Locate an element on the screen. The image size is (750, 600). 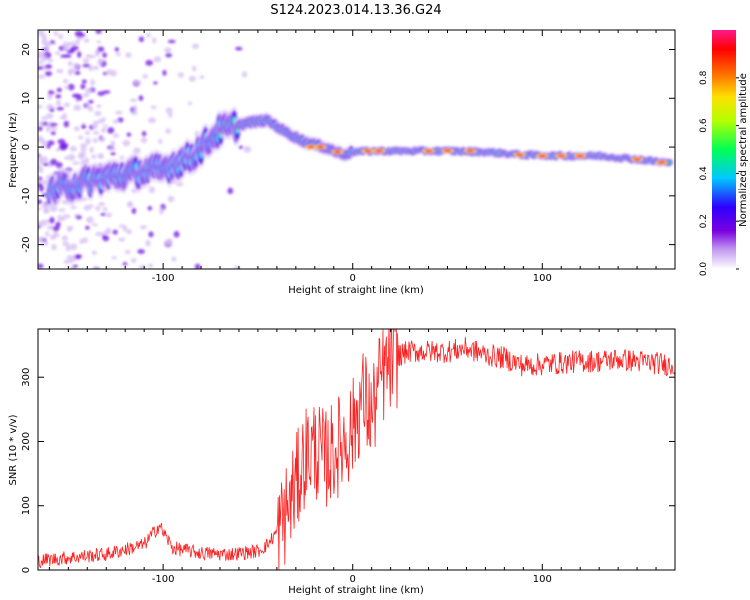
colorbar is located at coordinates (724, 149).